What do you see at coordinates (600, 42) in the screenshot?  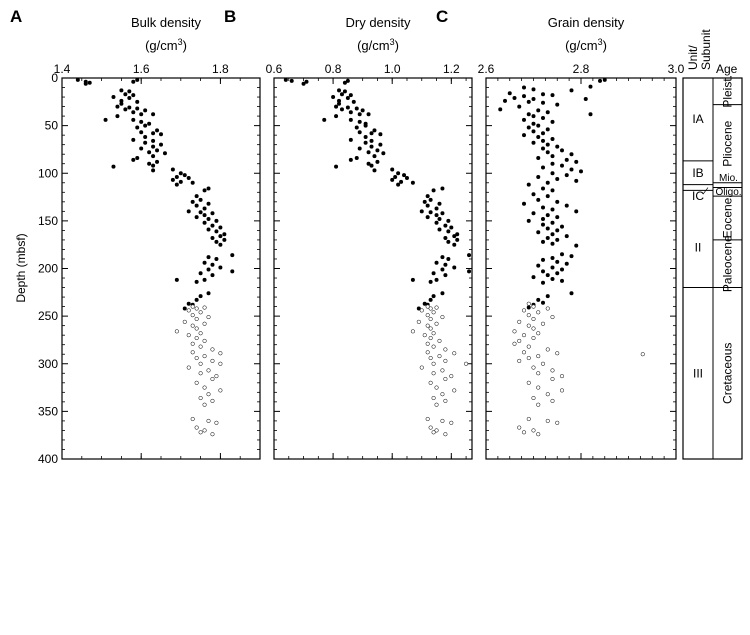 I see `unit-superscript: 3` at bounding box center [600, 42].